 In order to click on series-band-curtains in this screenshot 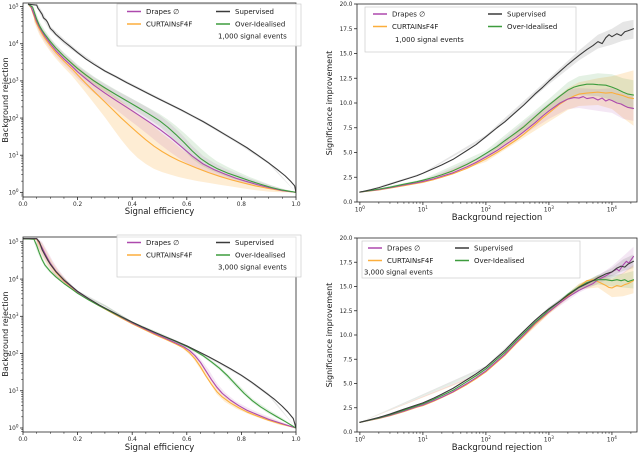, I will do `click(496, 344)`.